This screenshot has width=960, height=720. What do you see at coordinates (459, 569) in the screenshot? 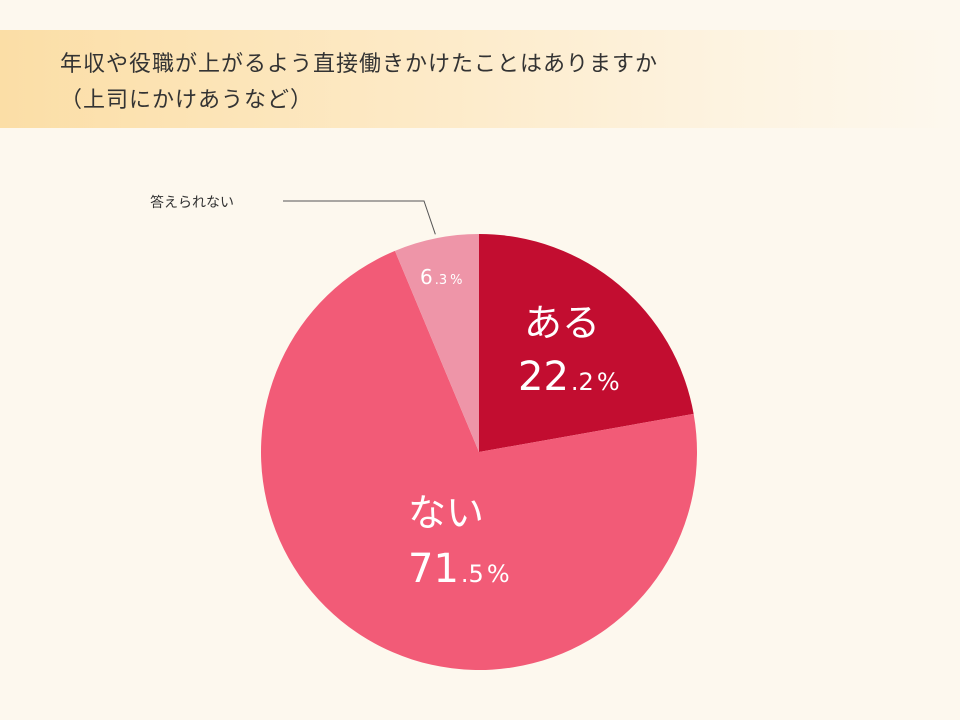
I see `slice-value-1: 71.5%` at bounding box center [459, 569].